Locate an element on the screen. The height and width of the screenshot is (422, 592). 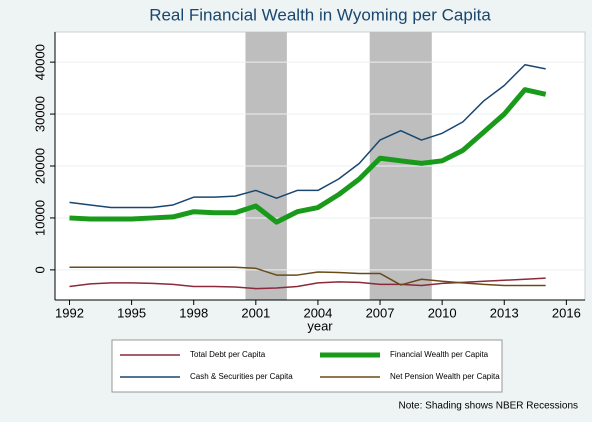
x-tick-label: 2010 is located at coordinates (442, 312).